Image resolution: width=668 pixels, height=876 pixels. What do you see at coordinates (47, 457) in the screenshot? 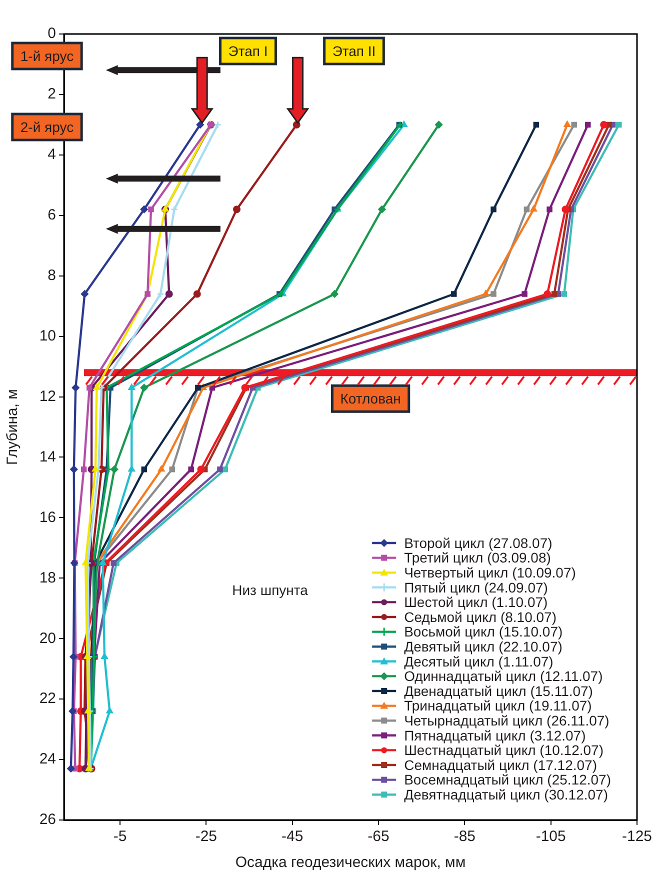
I see `y-tick-label: 14` at bounding box center [47, 457].